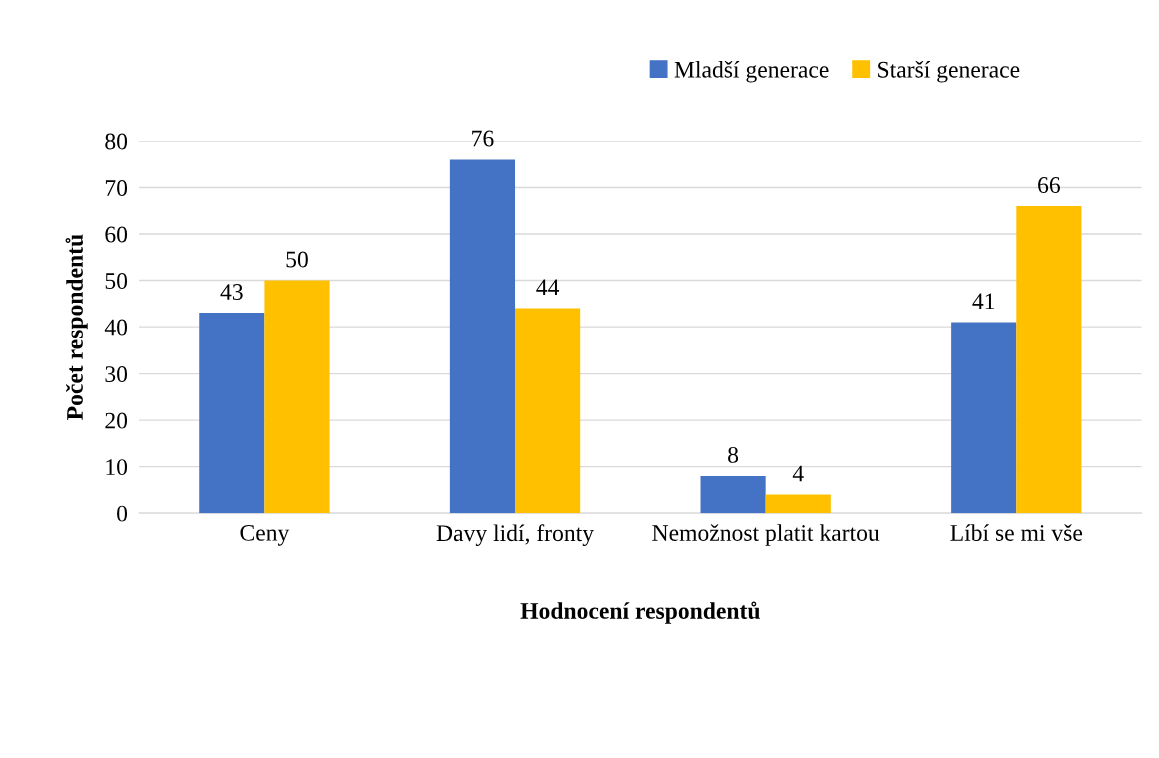  What do you see at coordinates (766, 535) in the screenshot?
I see `x-tick-label: Nemožnost platit kartou` at bounding box center [766, 535].